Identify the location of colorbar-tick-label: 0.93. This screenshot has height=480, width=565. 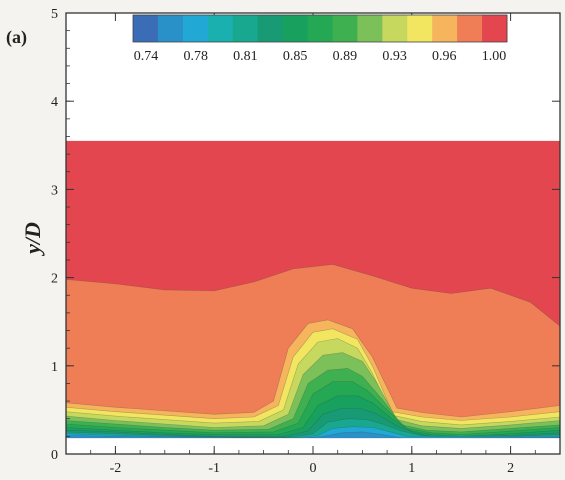
(394, 56).